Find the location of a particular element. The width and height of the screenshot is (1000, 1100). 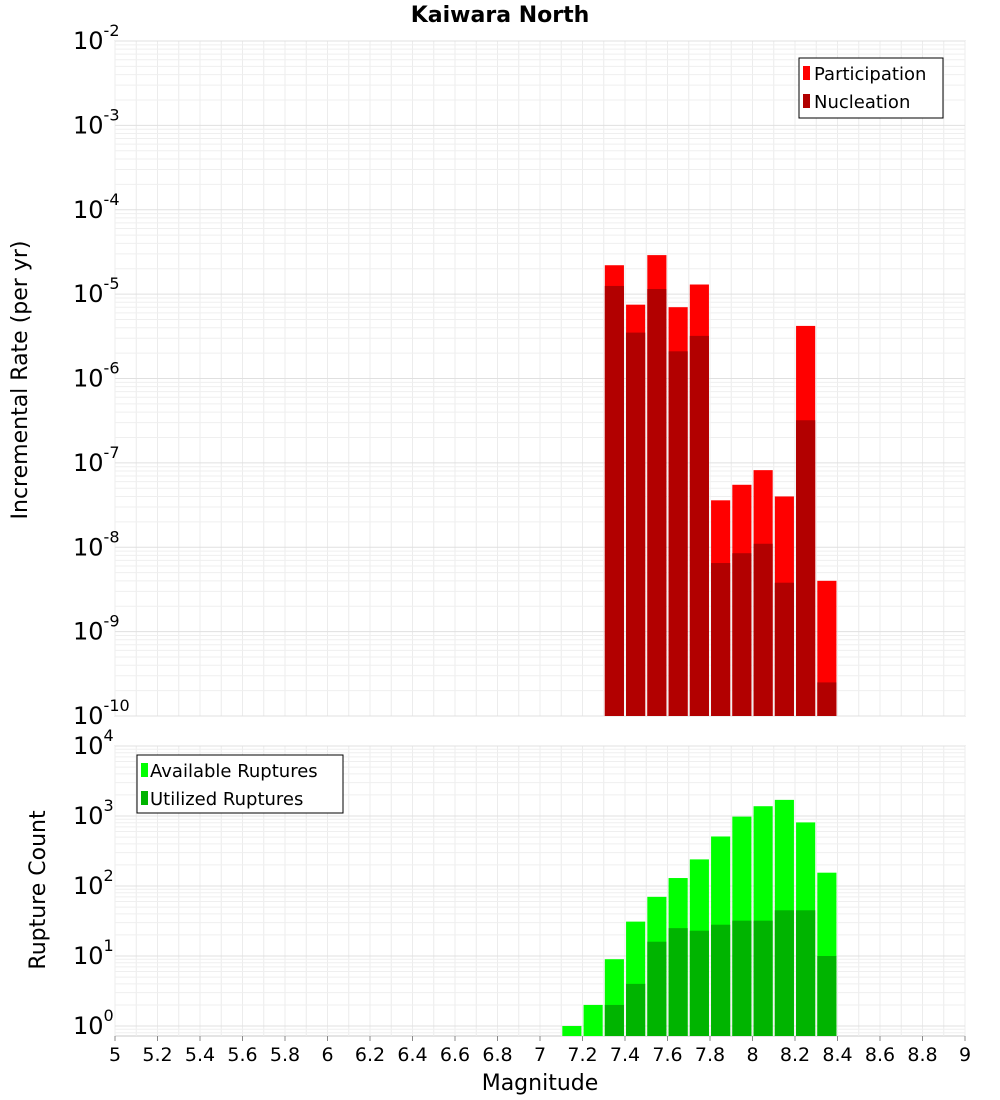

rate-y-tick-label: 10⁻² is located at coordinates (96, 38).